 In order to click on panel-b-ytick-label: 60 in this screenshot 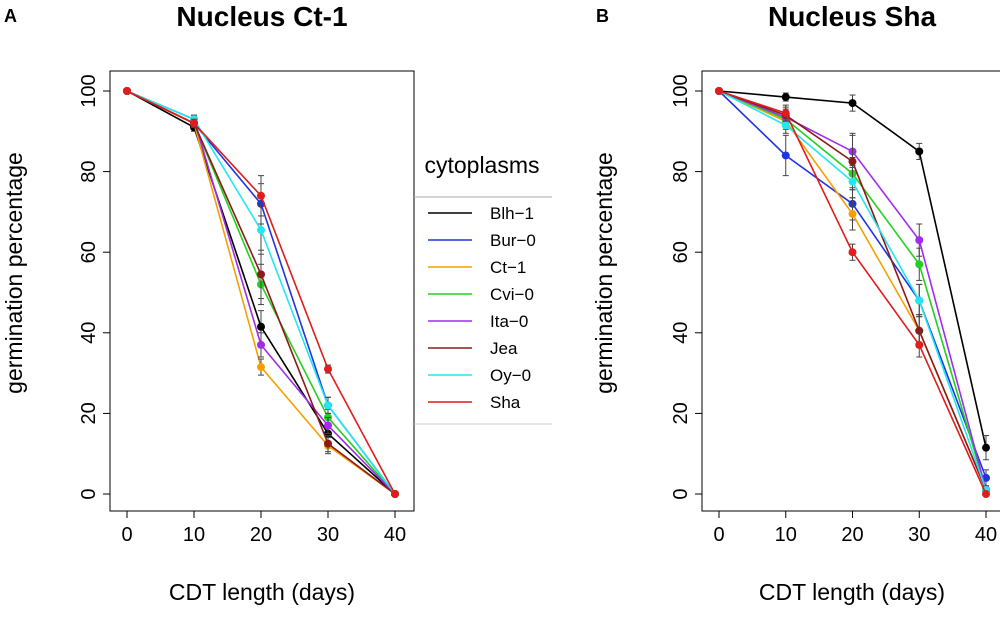, I will do `click(681, 252)`.